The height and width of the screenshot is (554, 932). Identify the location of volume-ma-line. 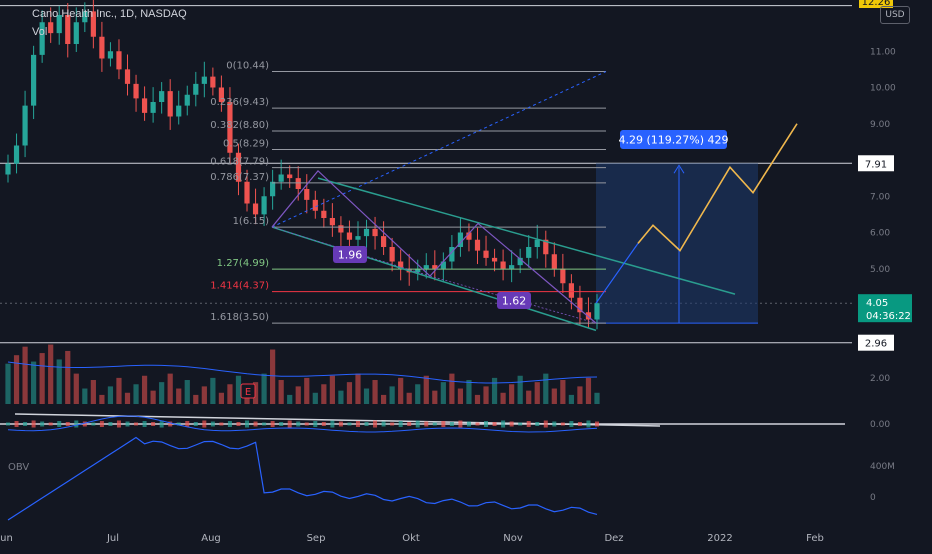
(302, 372).